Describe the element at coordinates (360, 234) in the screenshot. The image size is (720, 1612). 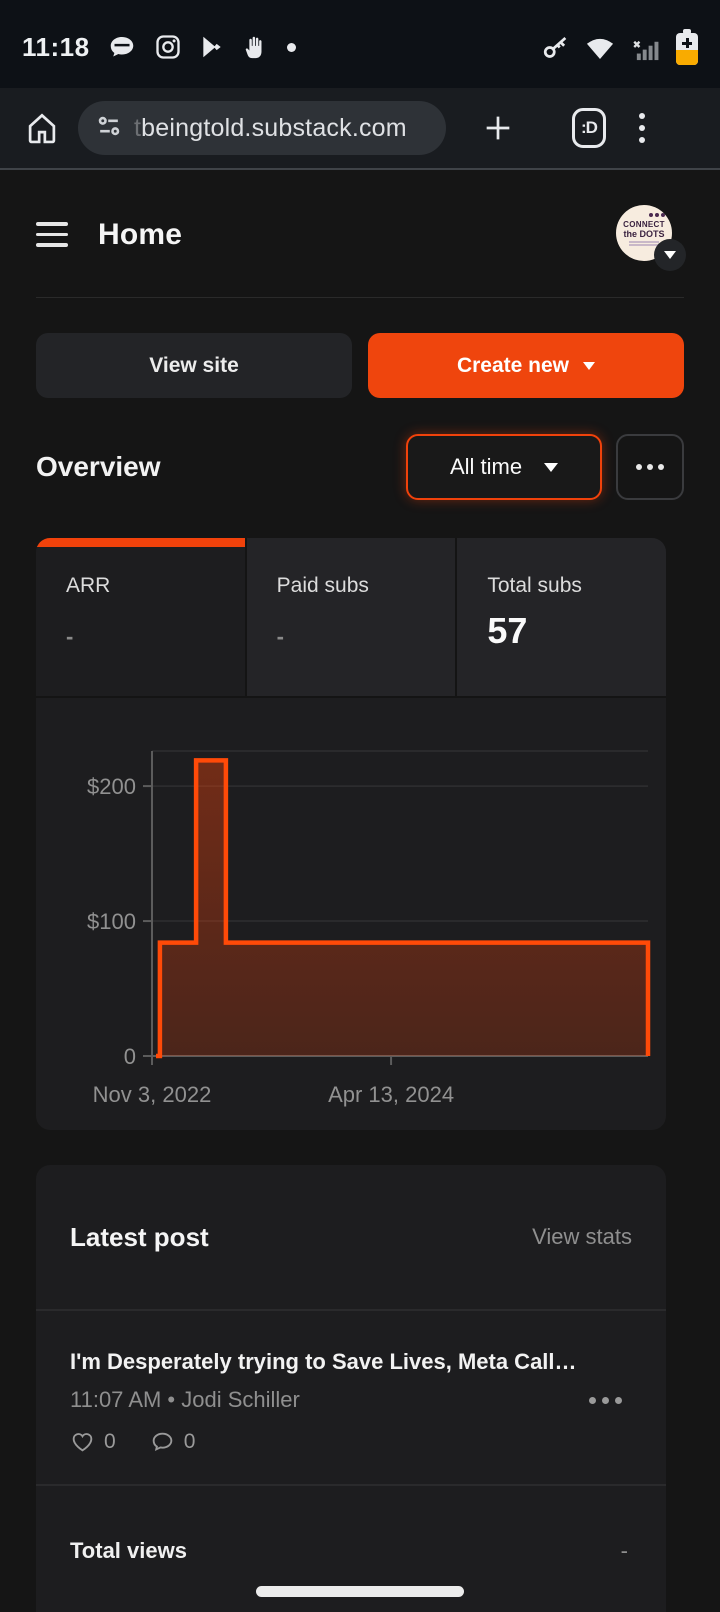
I see `app-header: Home CONNECT the DOTS` at that location.